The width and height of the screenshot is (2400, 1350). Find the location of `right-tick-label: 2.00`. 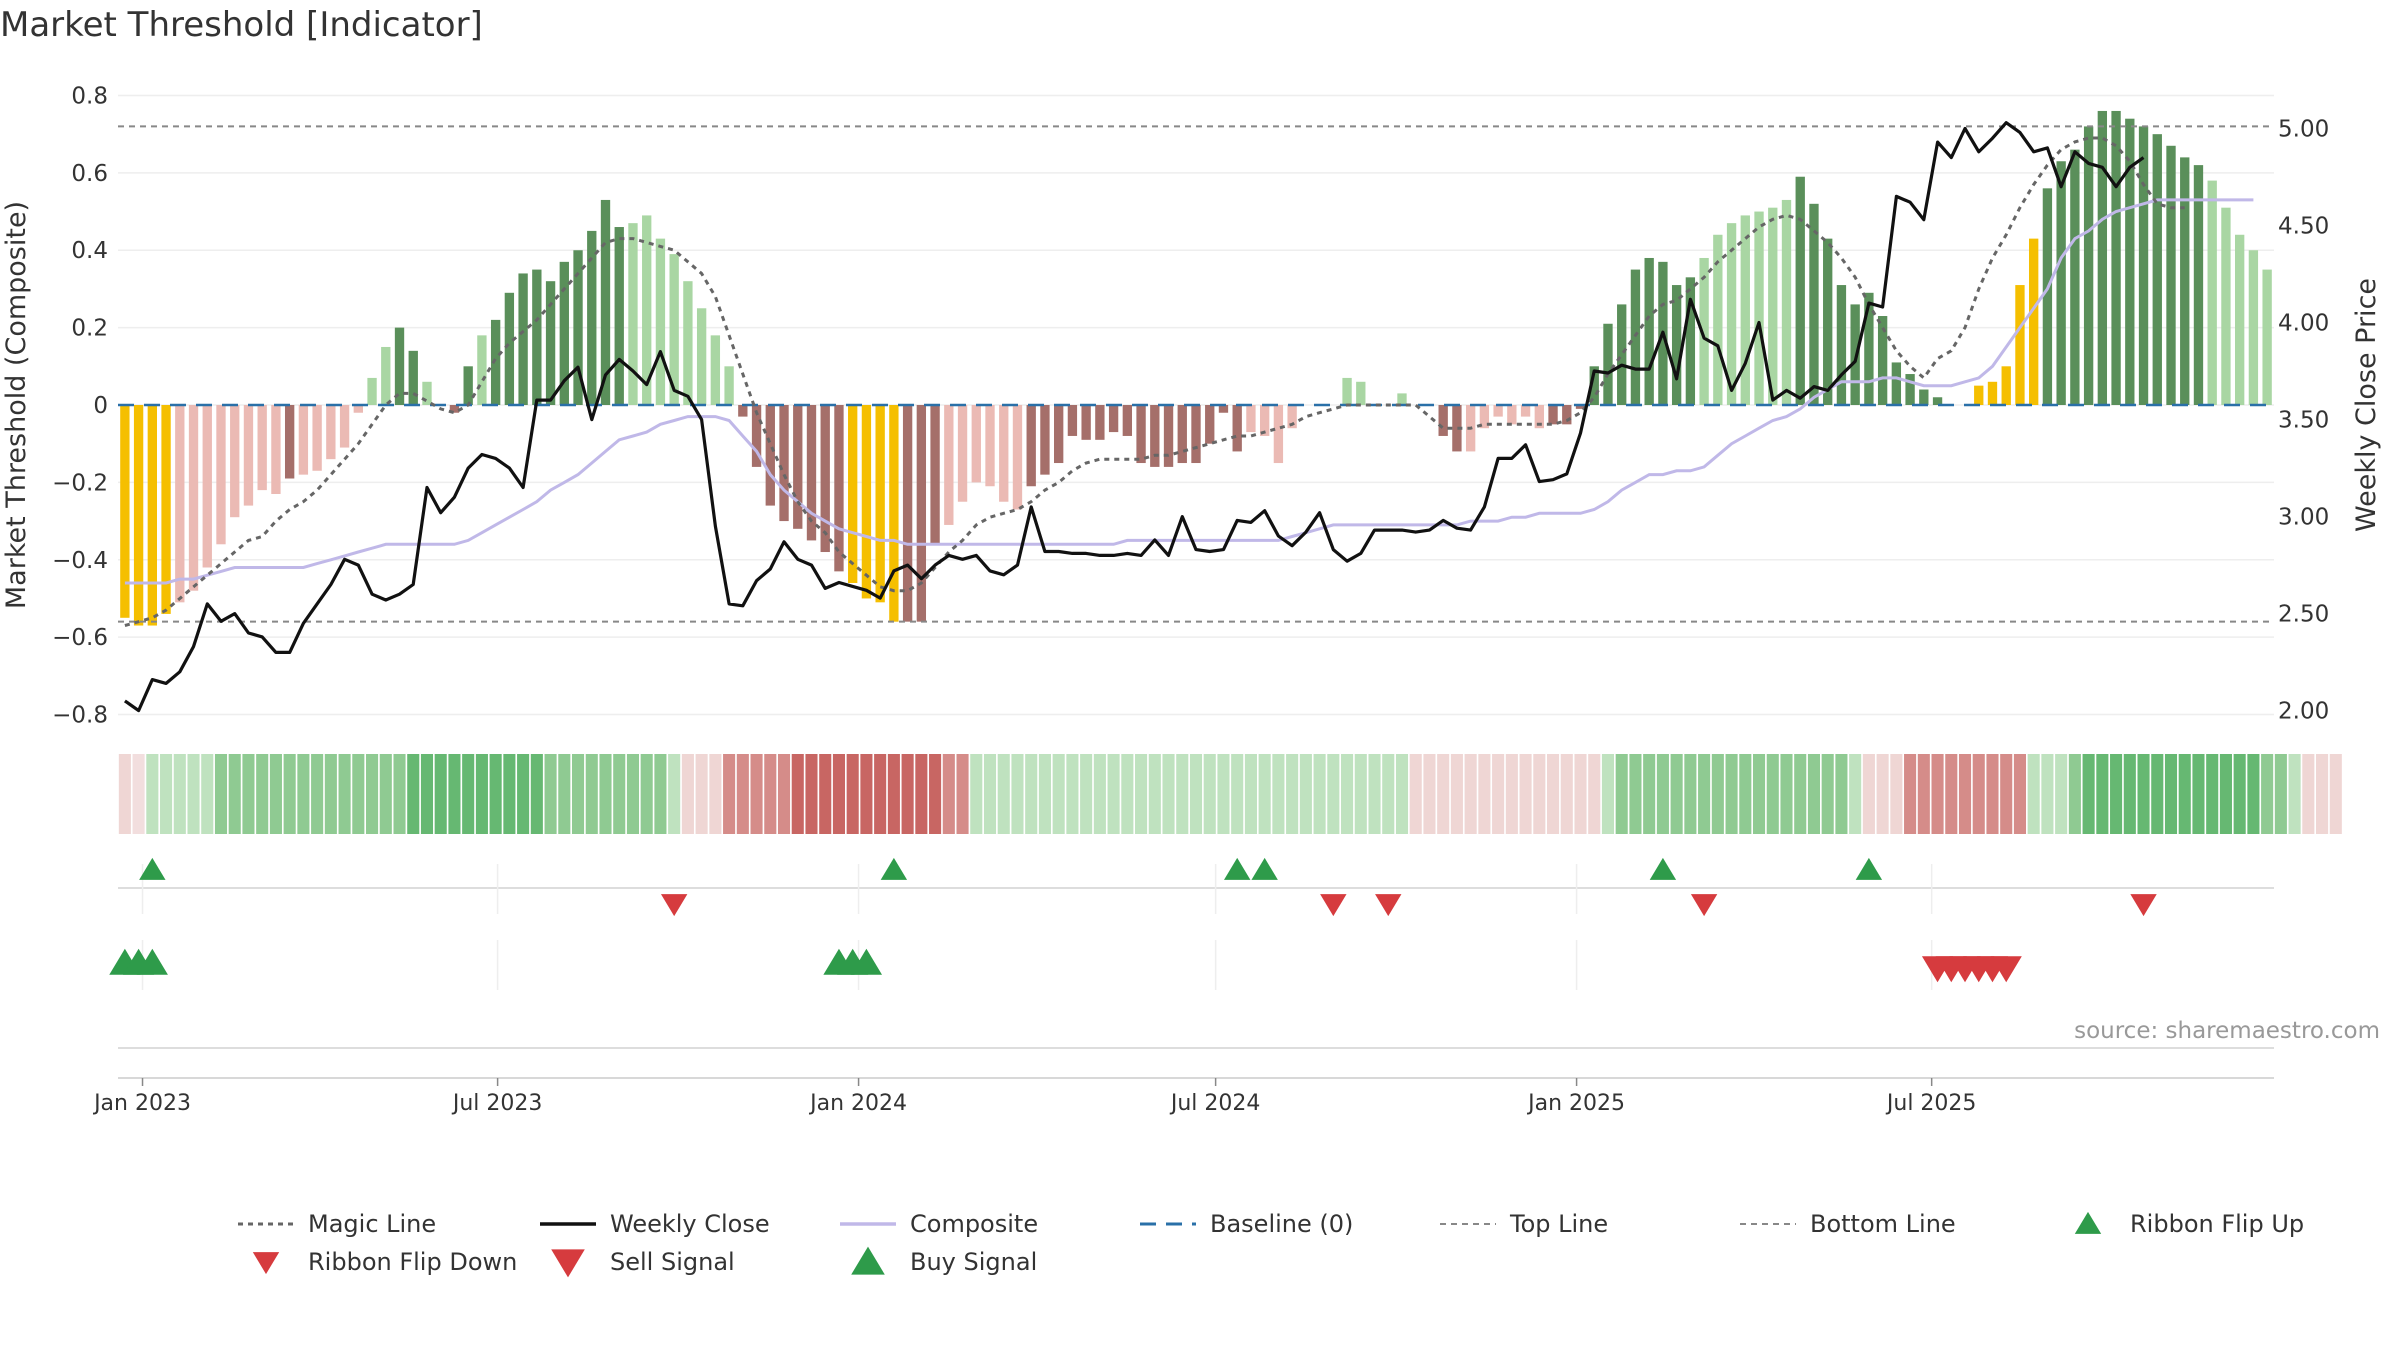

right-tick-label: 2.00 is located at coordinates (2303, 712).